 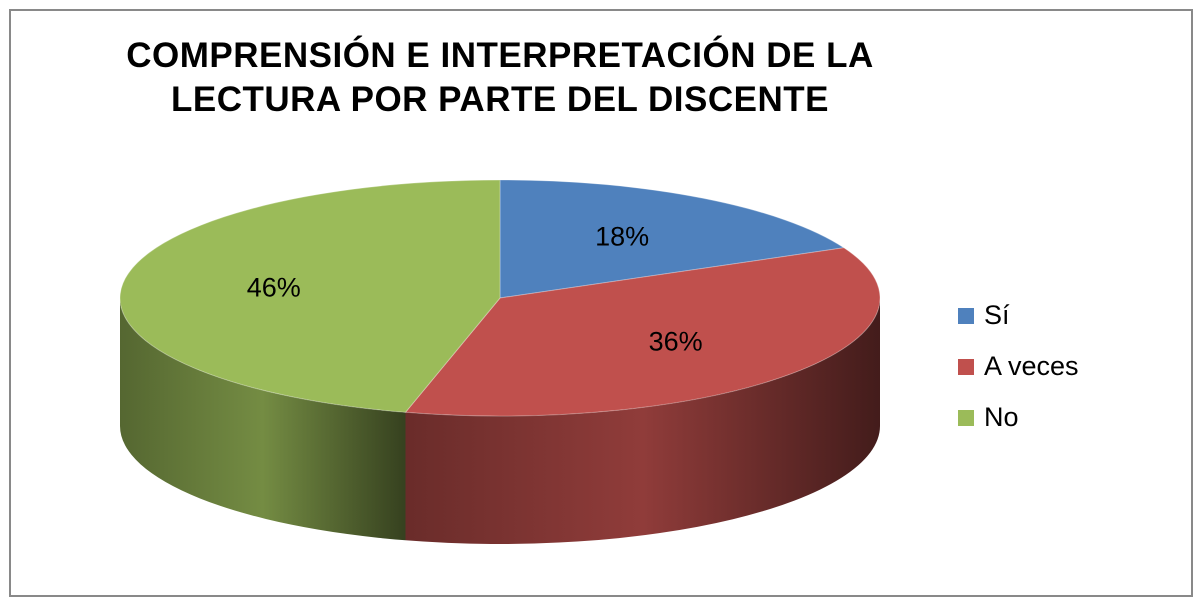 What do you see at coordinates (1031, 366) in the screenshot?
I see `legend-label: A veces` at bounding box center [1031, 366].